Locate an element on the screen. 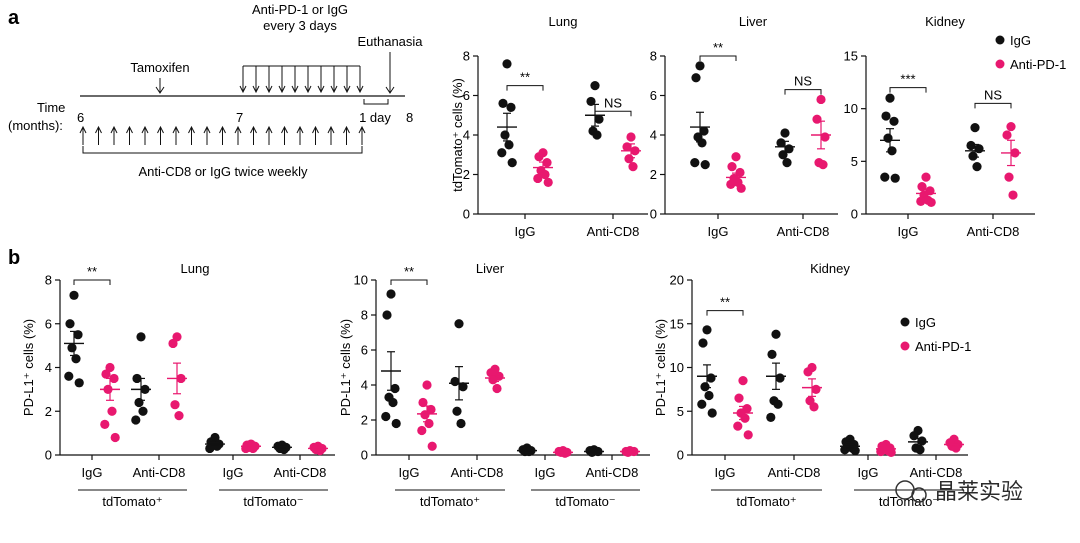 The height and width of the screenshot is (543, 1080). panel-label-b: b is located at coordinates (14, 258).